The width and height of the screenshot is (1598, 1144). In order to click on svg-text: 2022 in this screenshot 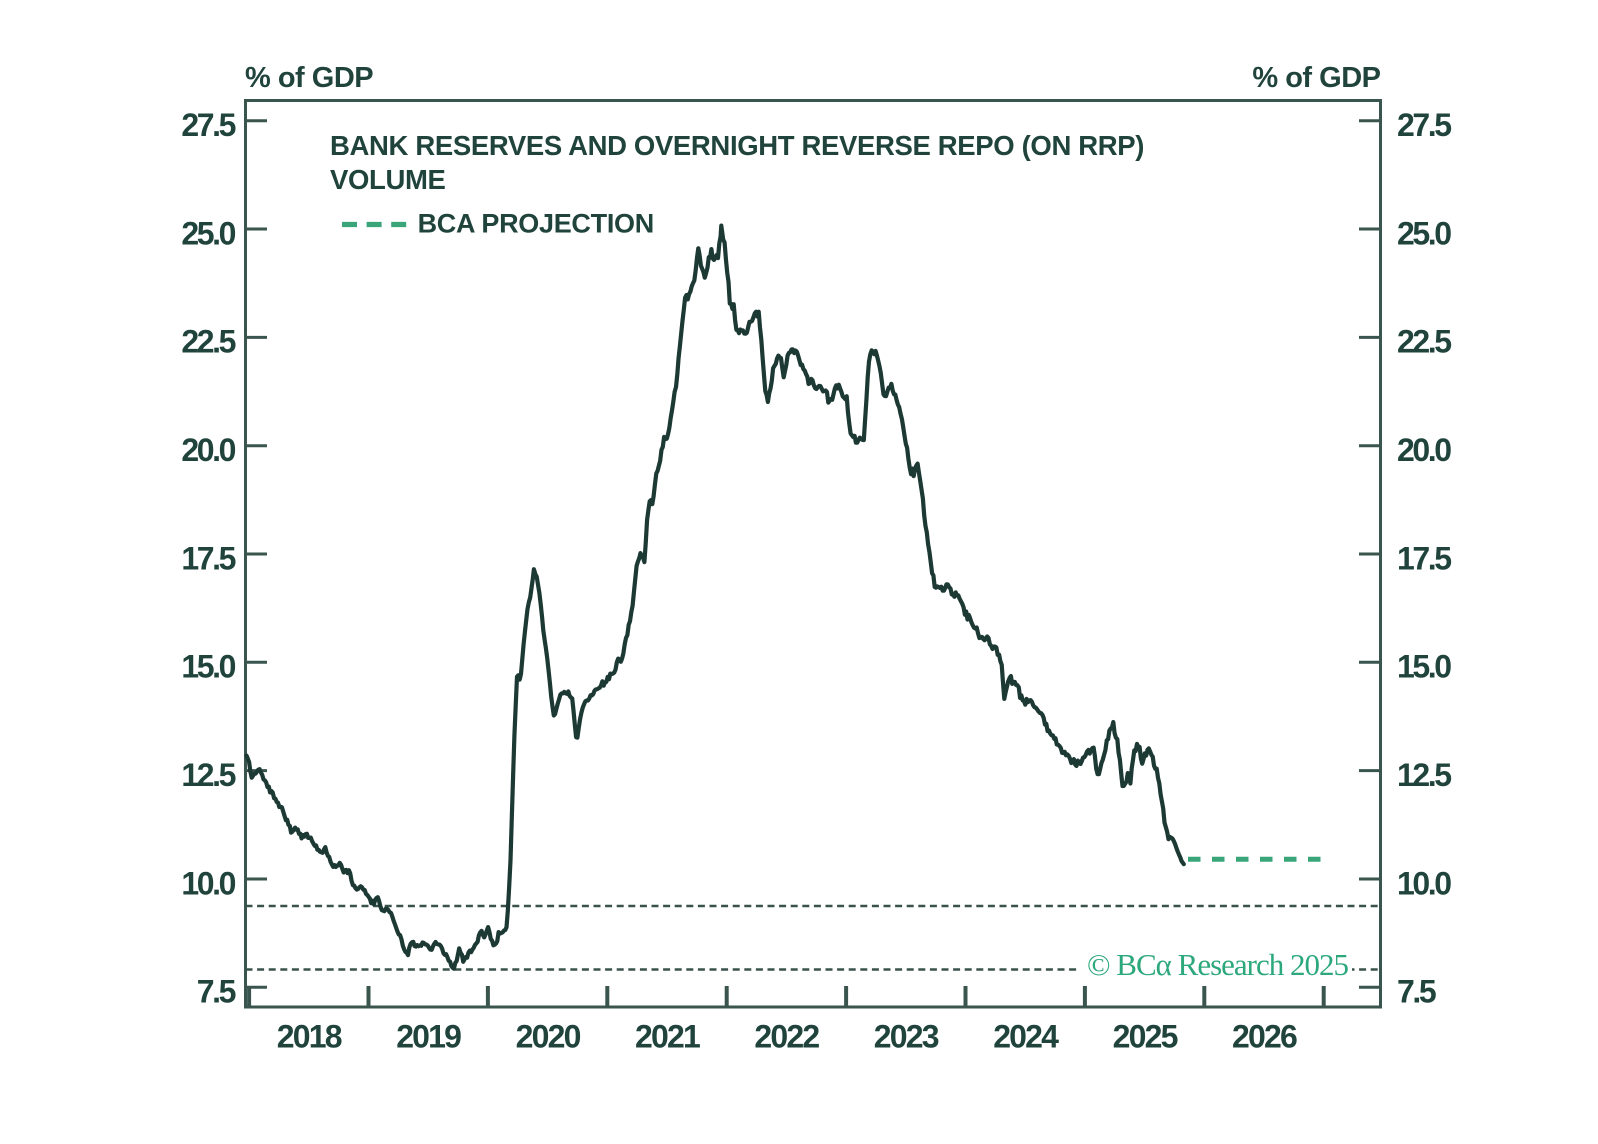, I will do `click(786, 1037)`.